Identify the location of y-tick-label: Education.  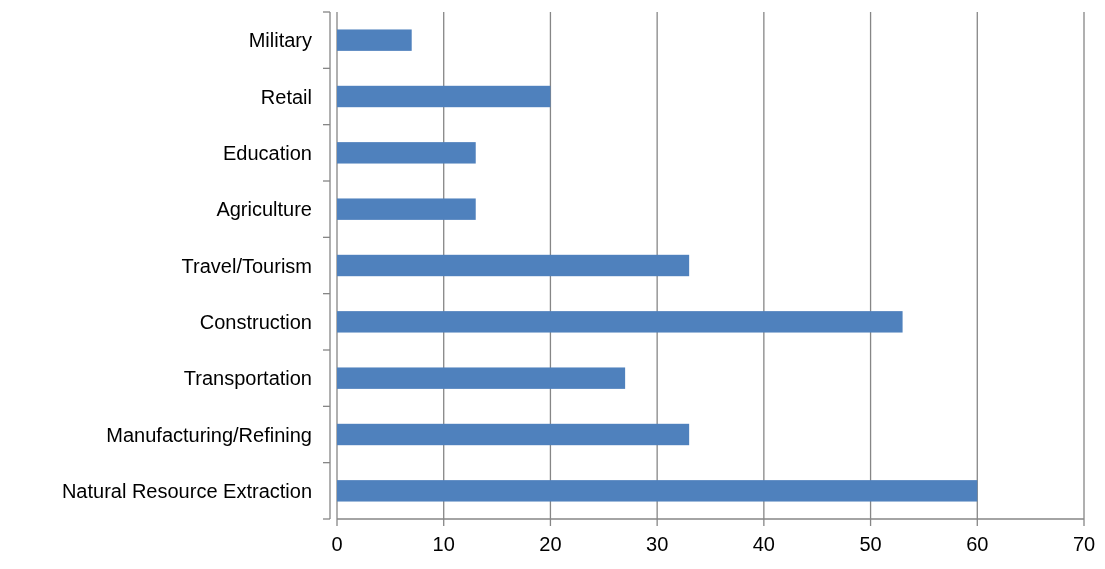
(267, 152).